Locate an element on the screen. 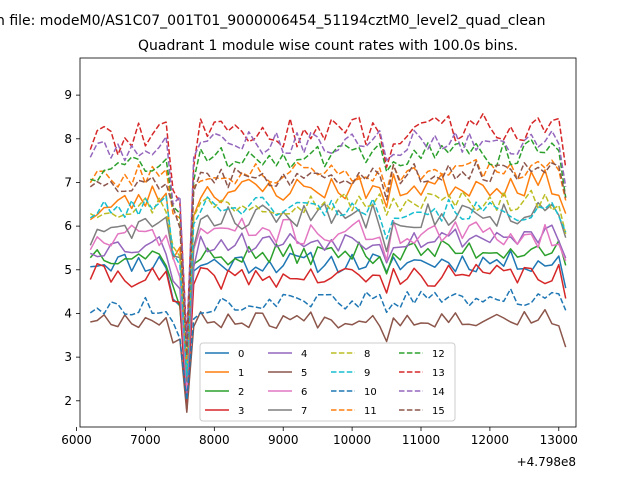  legend-label-0: 0 is located at coordinates (241, 354).